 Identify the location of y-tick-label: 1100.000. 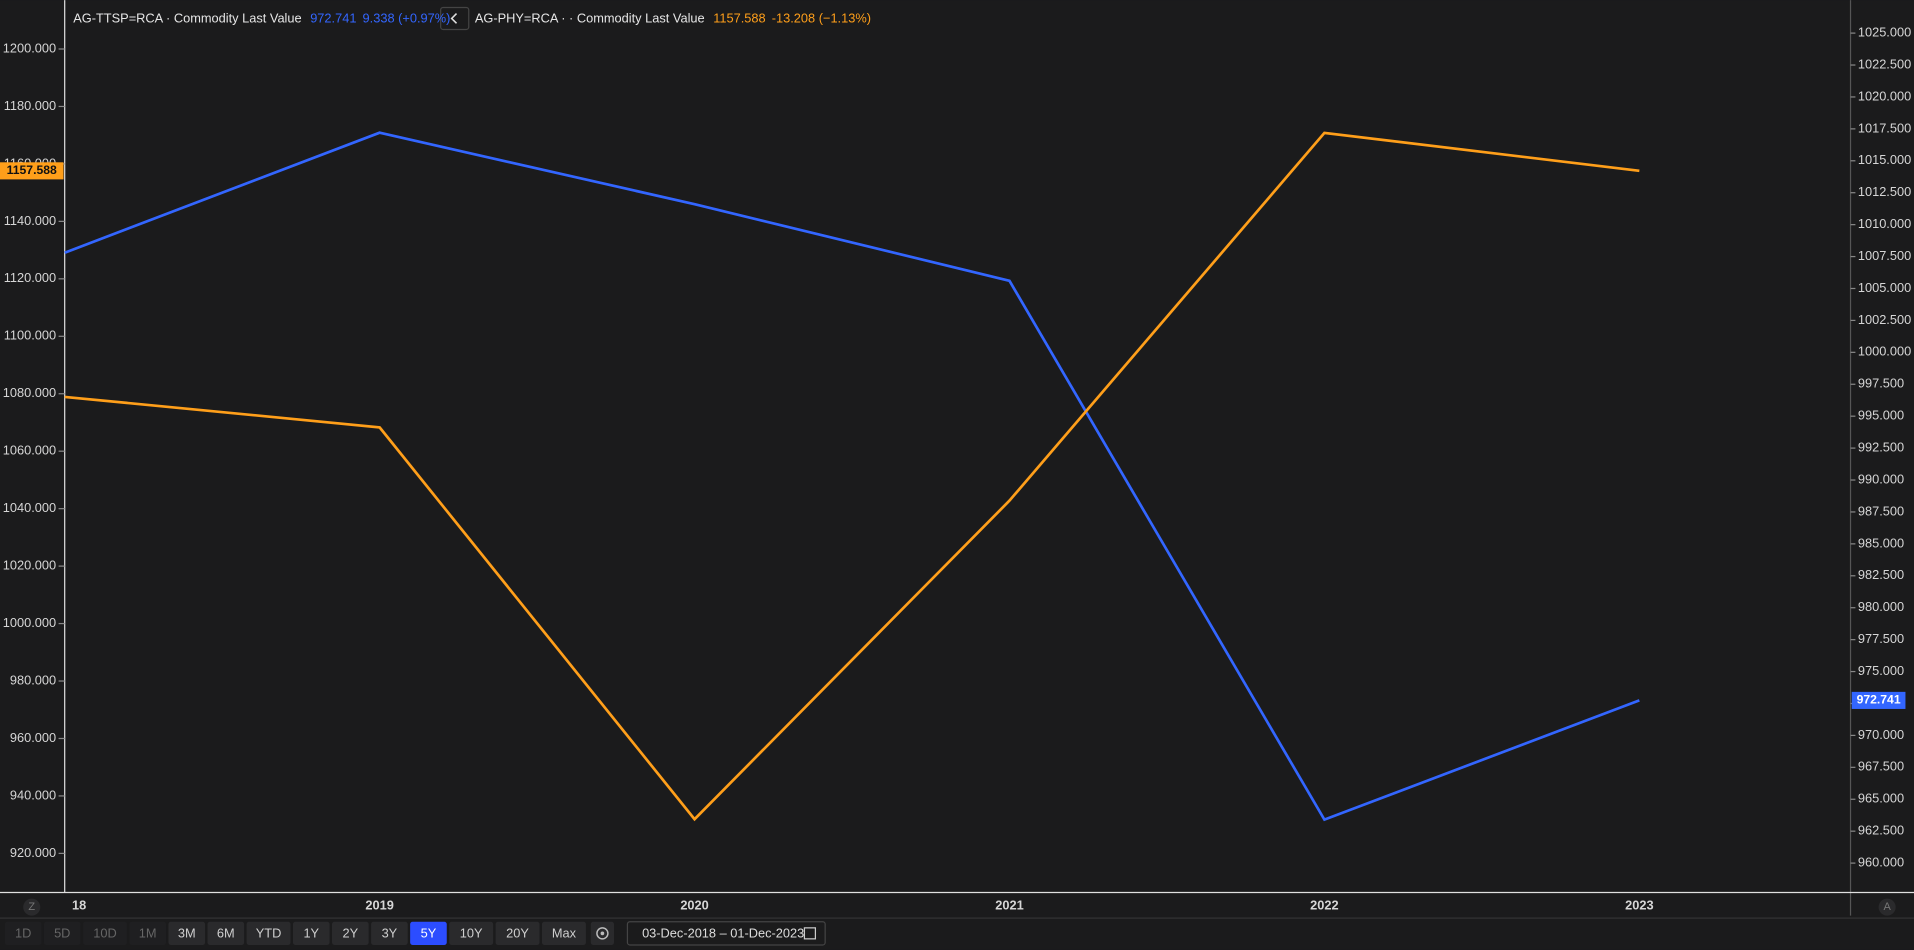
(30, 335).